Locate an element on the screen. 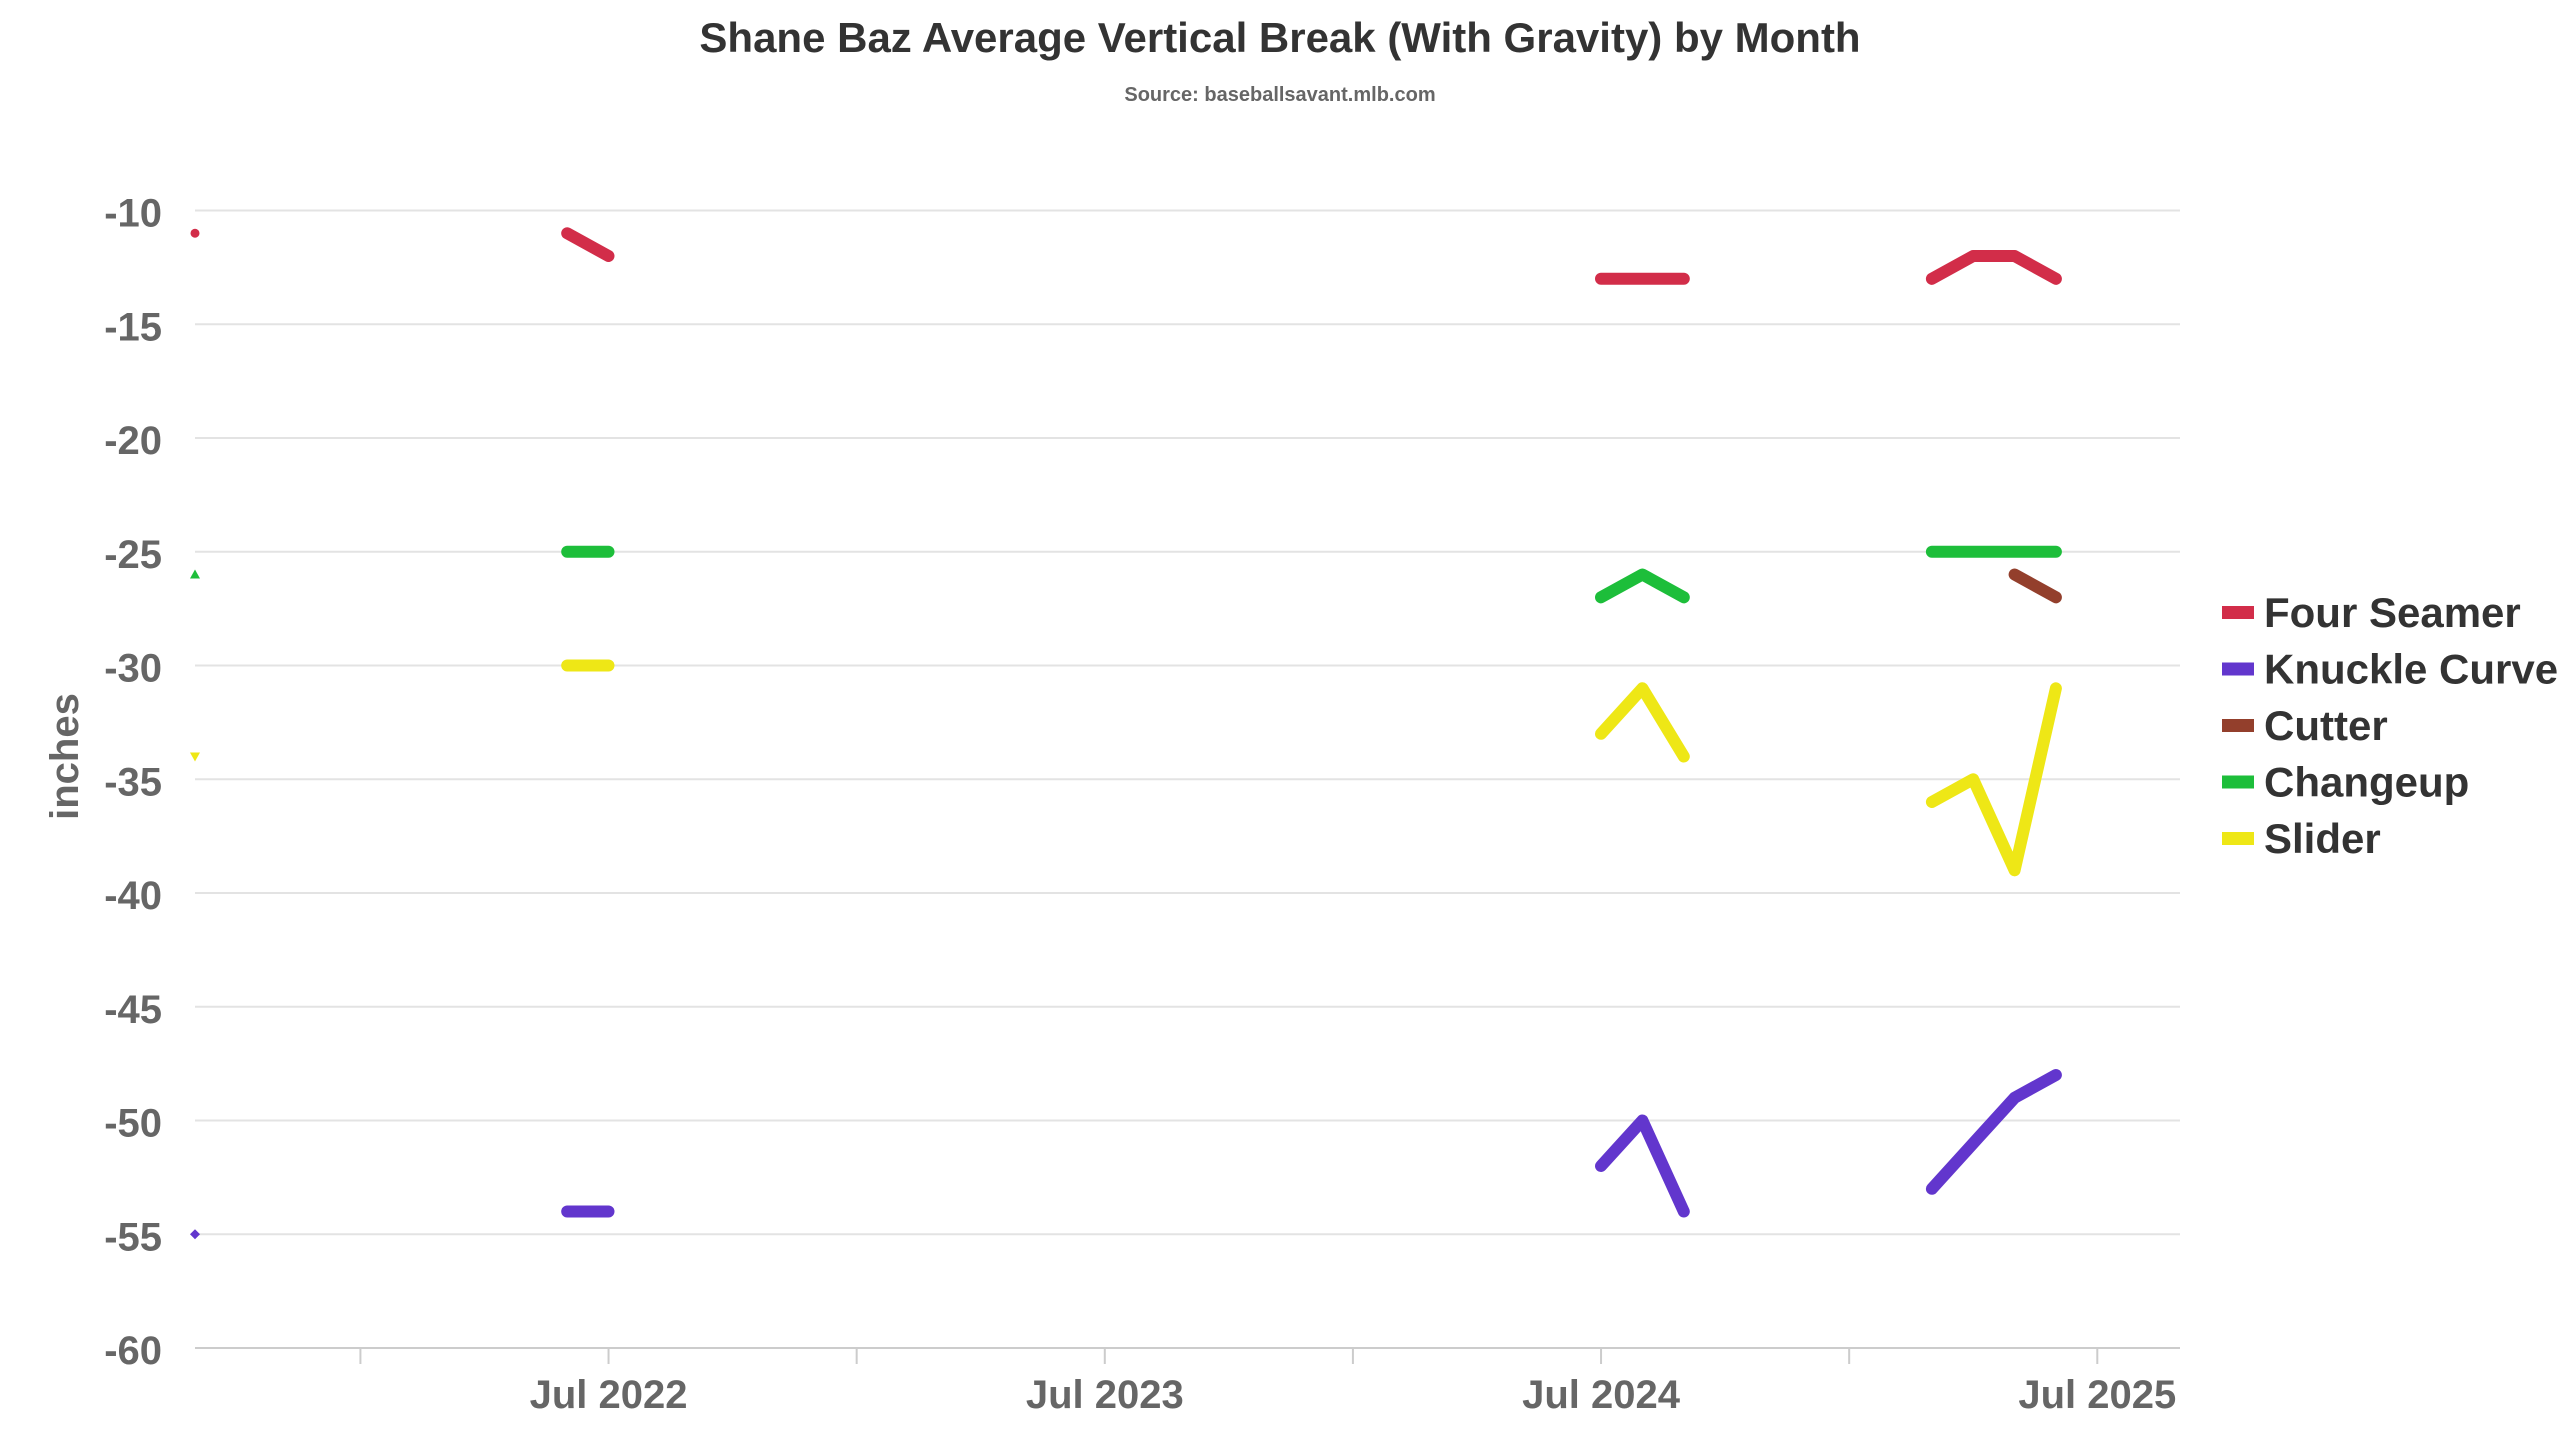 The image size is (2560, 1440). y-tick-label: -40 is located at coordinates (133, 896).